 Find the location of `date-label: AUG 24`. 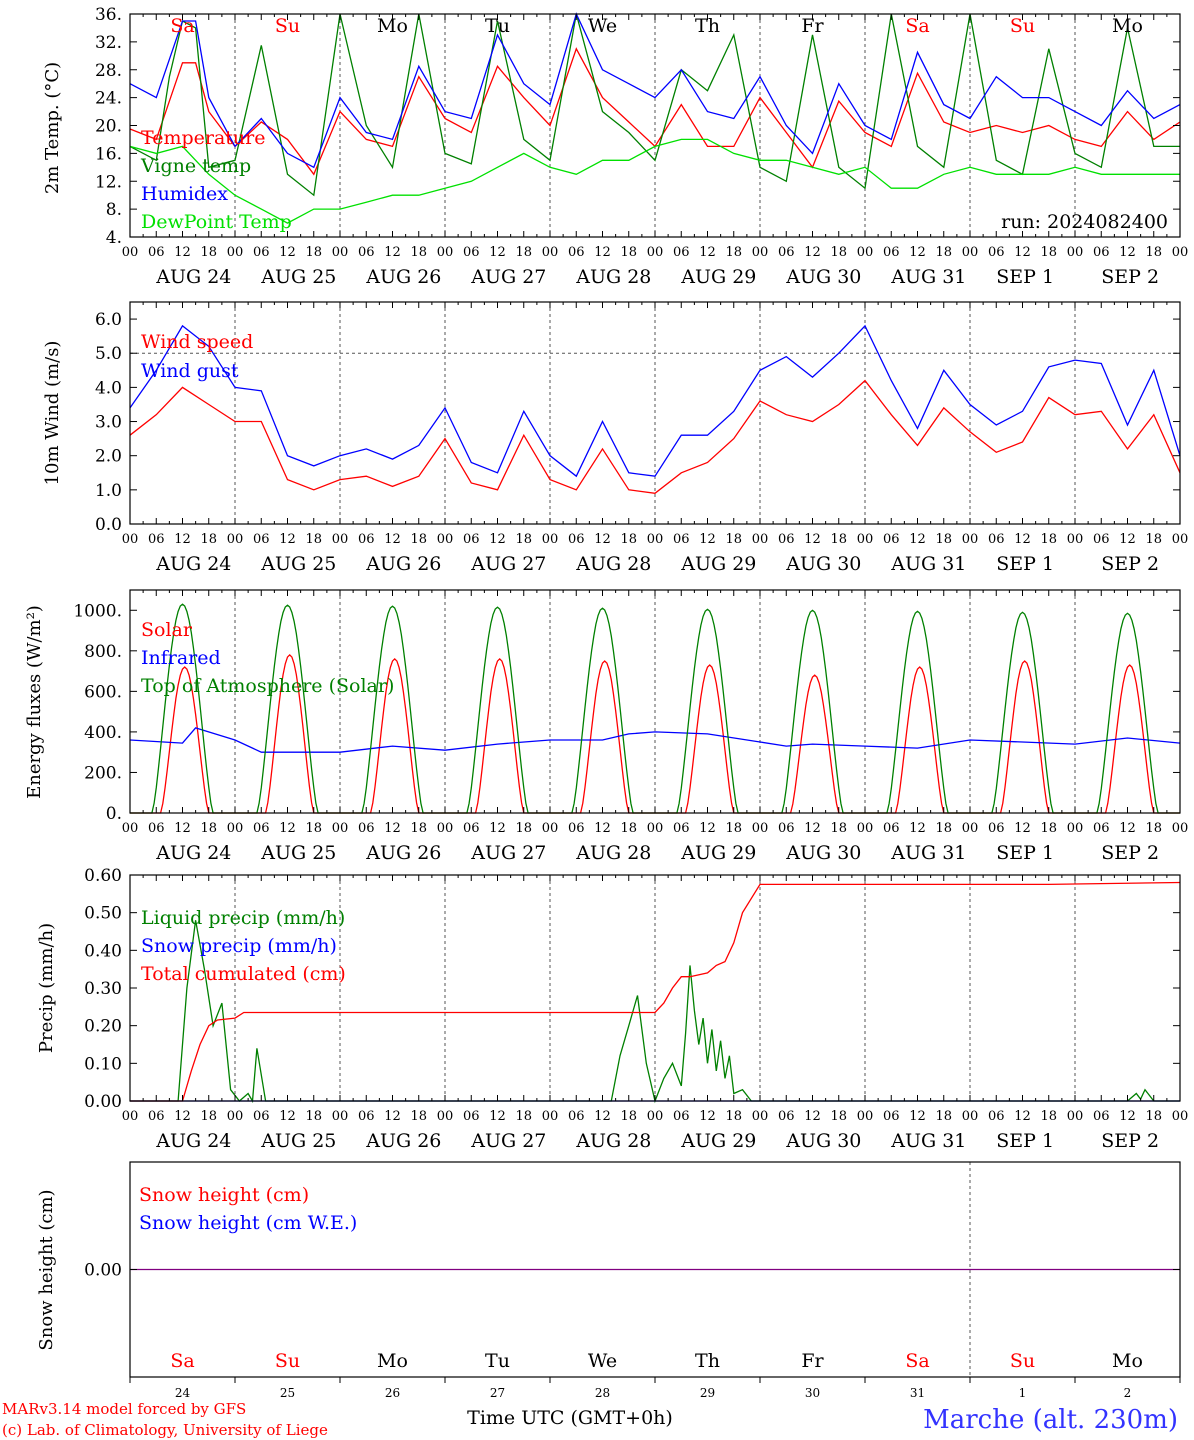

date-label: AUG 24 is located at coordinates (193, 564).